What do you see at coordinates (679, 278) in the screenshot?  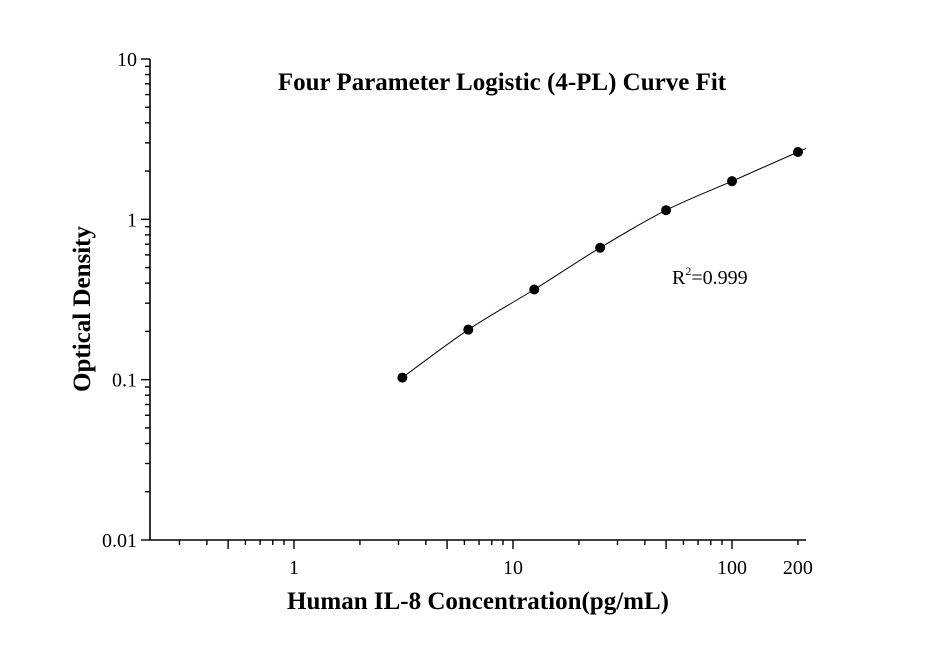 I see `r-squared-prefix: R` at bounding box center [679, 278].